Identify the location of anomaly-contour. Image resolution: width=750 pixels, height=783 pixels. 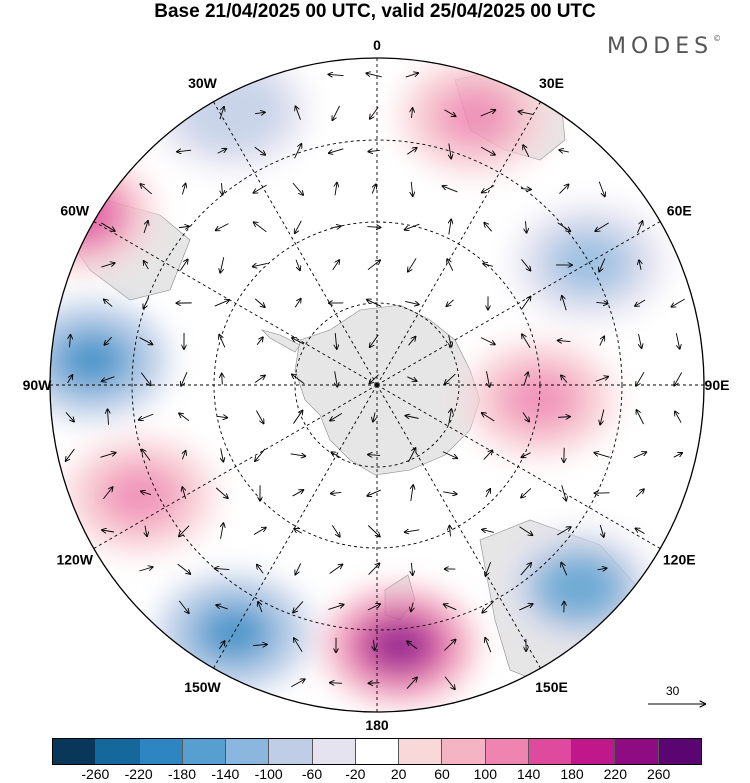
(399, 645).